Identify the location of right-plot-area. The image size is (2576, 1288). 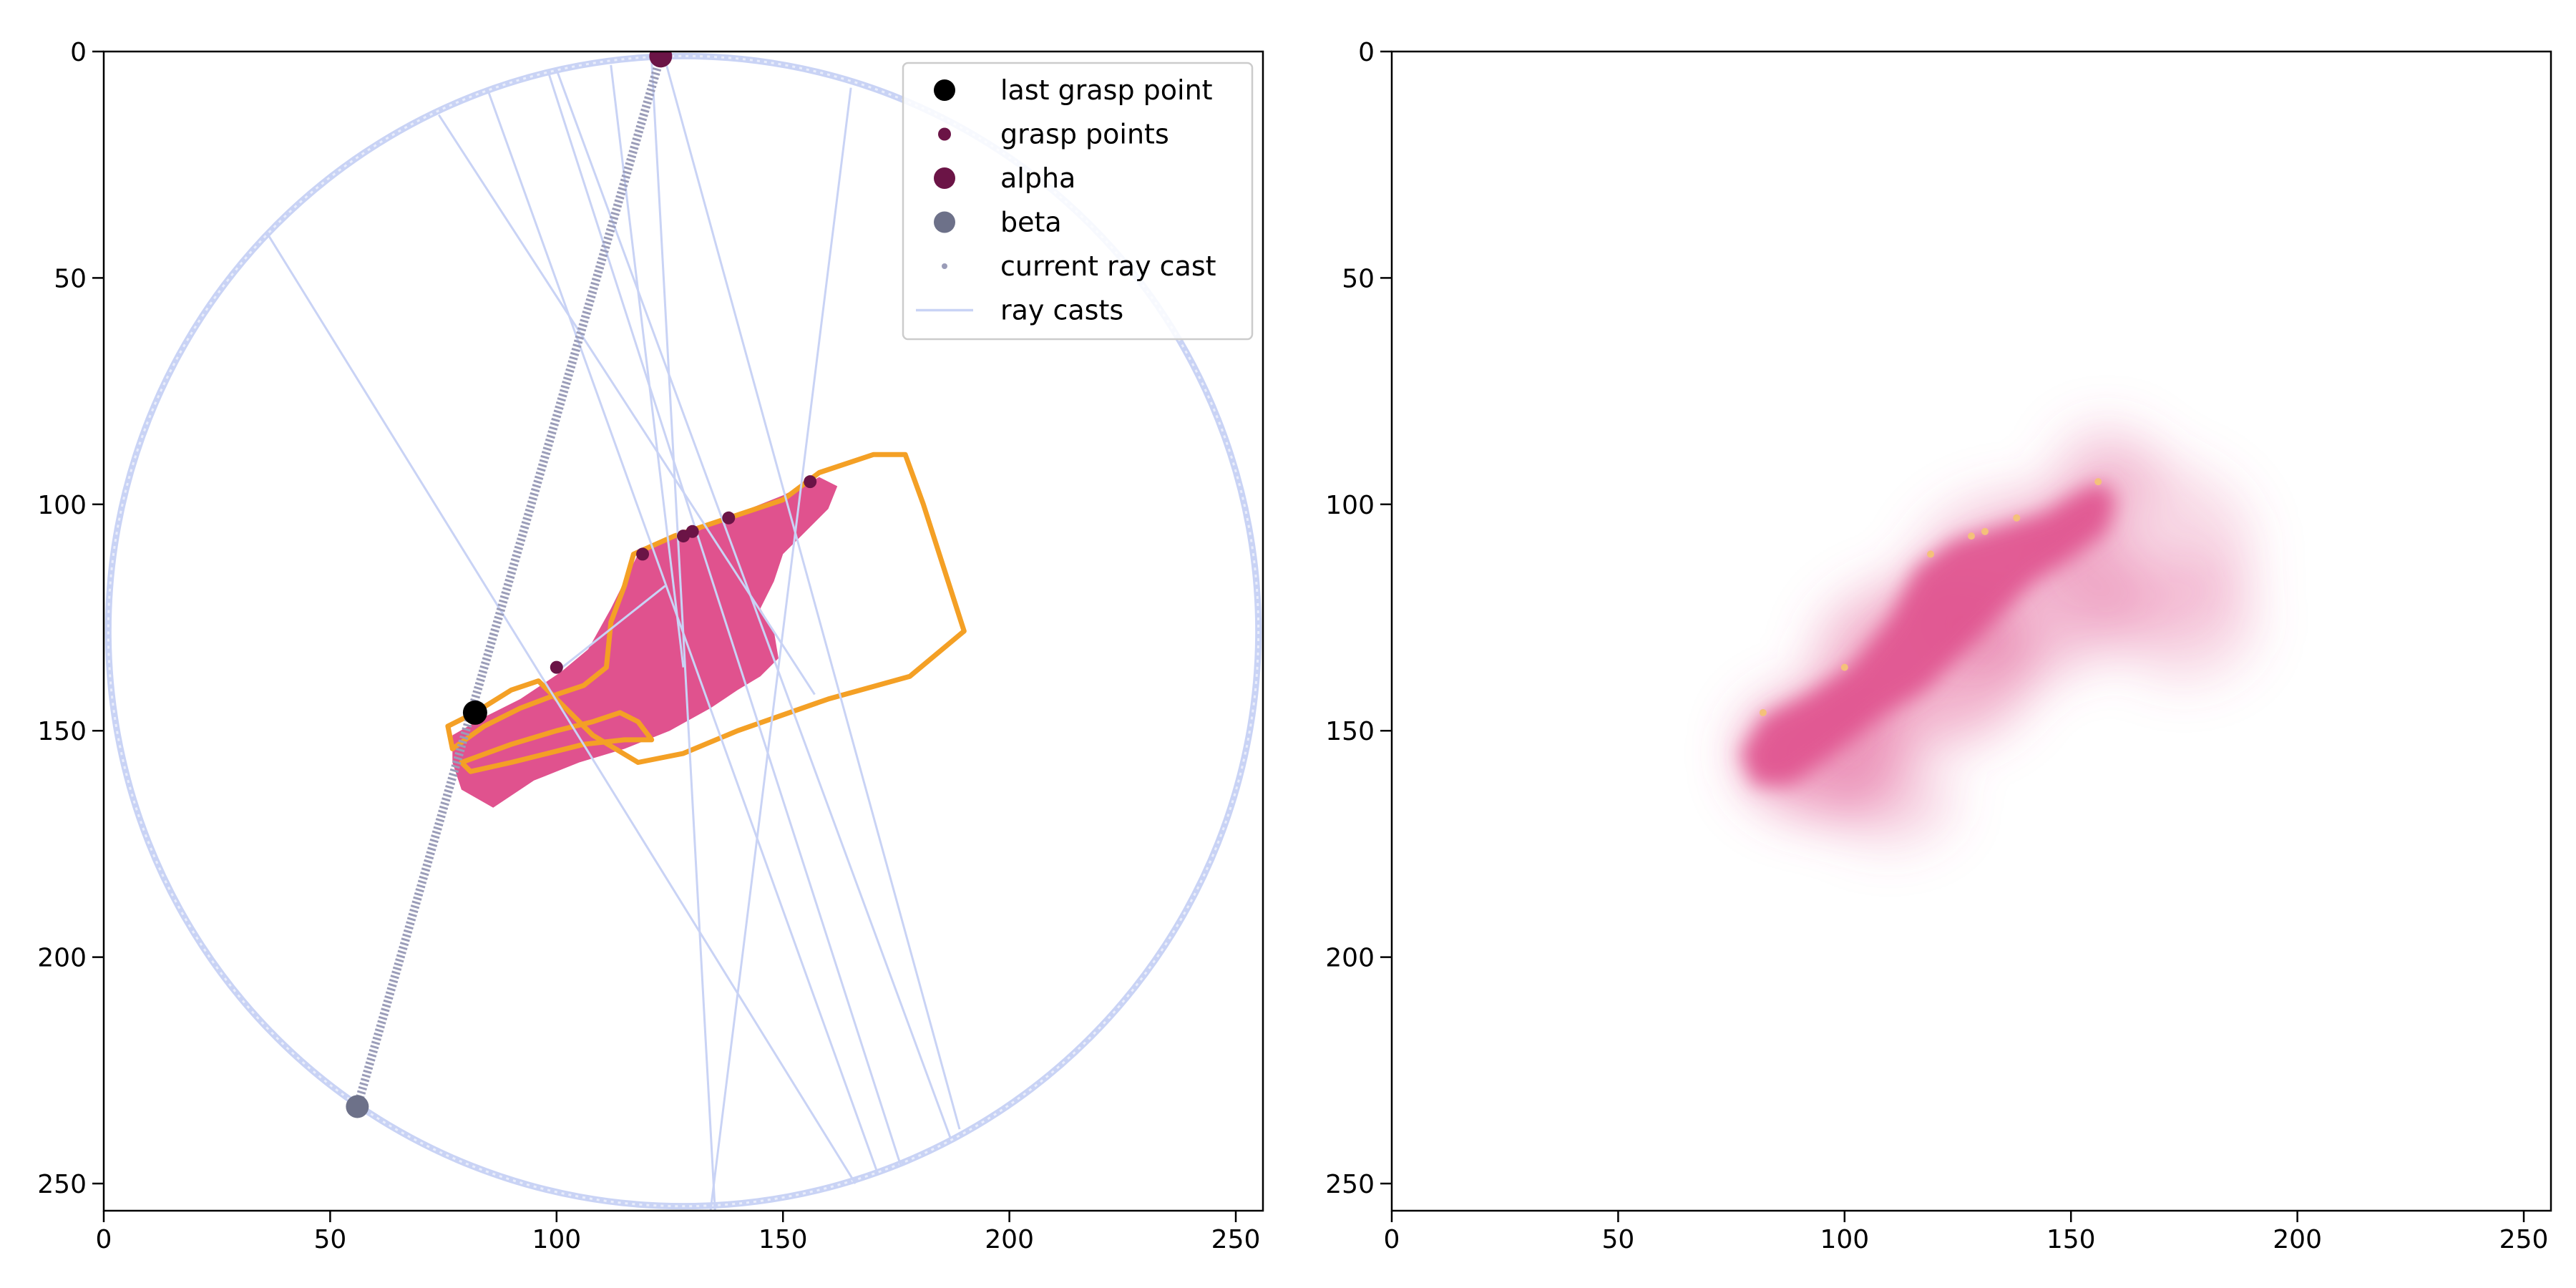
(1998, 635).